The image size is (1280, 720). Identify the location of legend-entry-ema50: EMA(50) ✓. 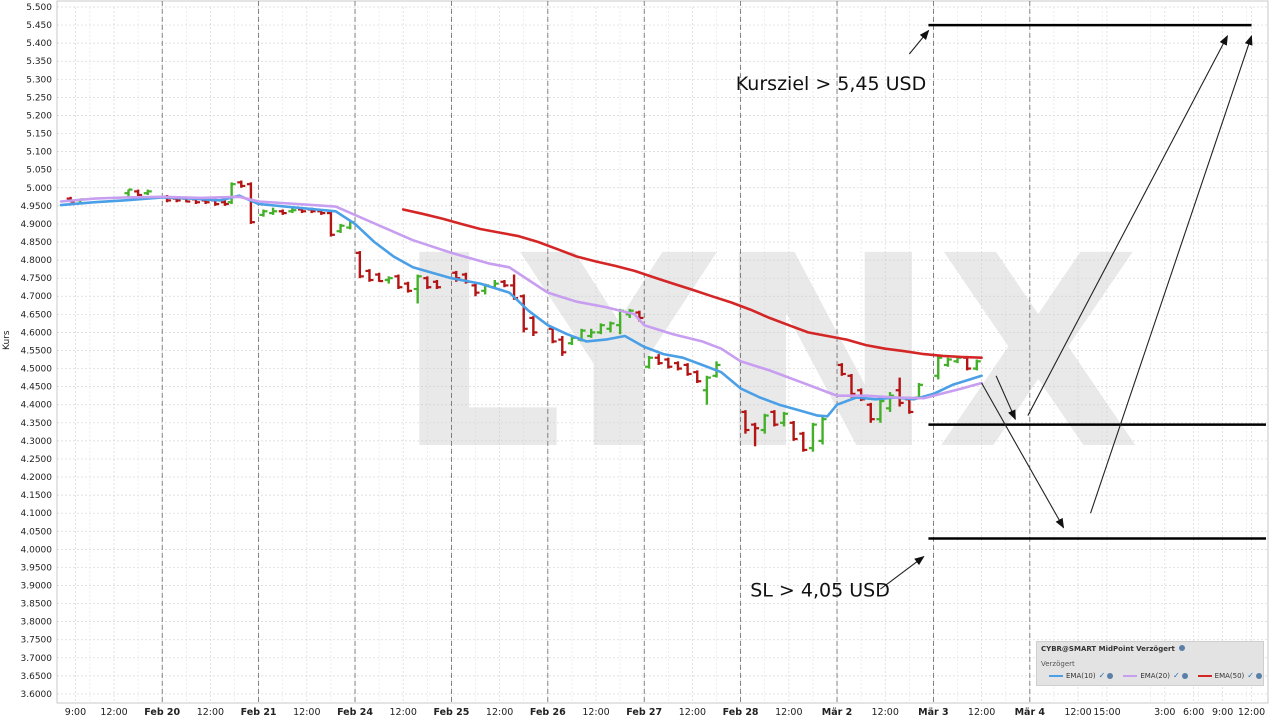
(1229, 675).